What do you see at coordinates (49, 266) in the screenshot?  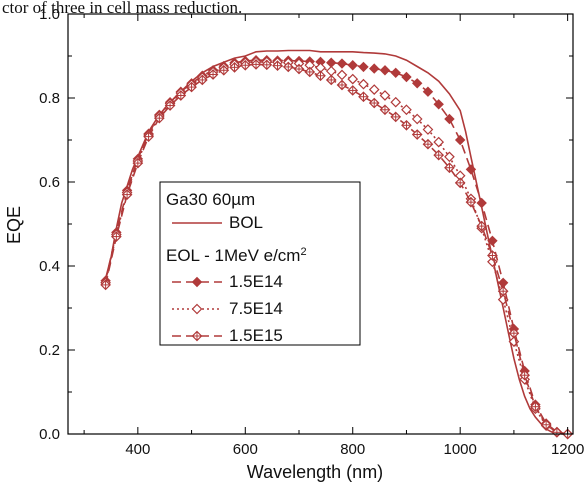 I see `y-tick-label: 0.4` at bounding box center [49, 266].